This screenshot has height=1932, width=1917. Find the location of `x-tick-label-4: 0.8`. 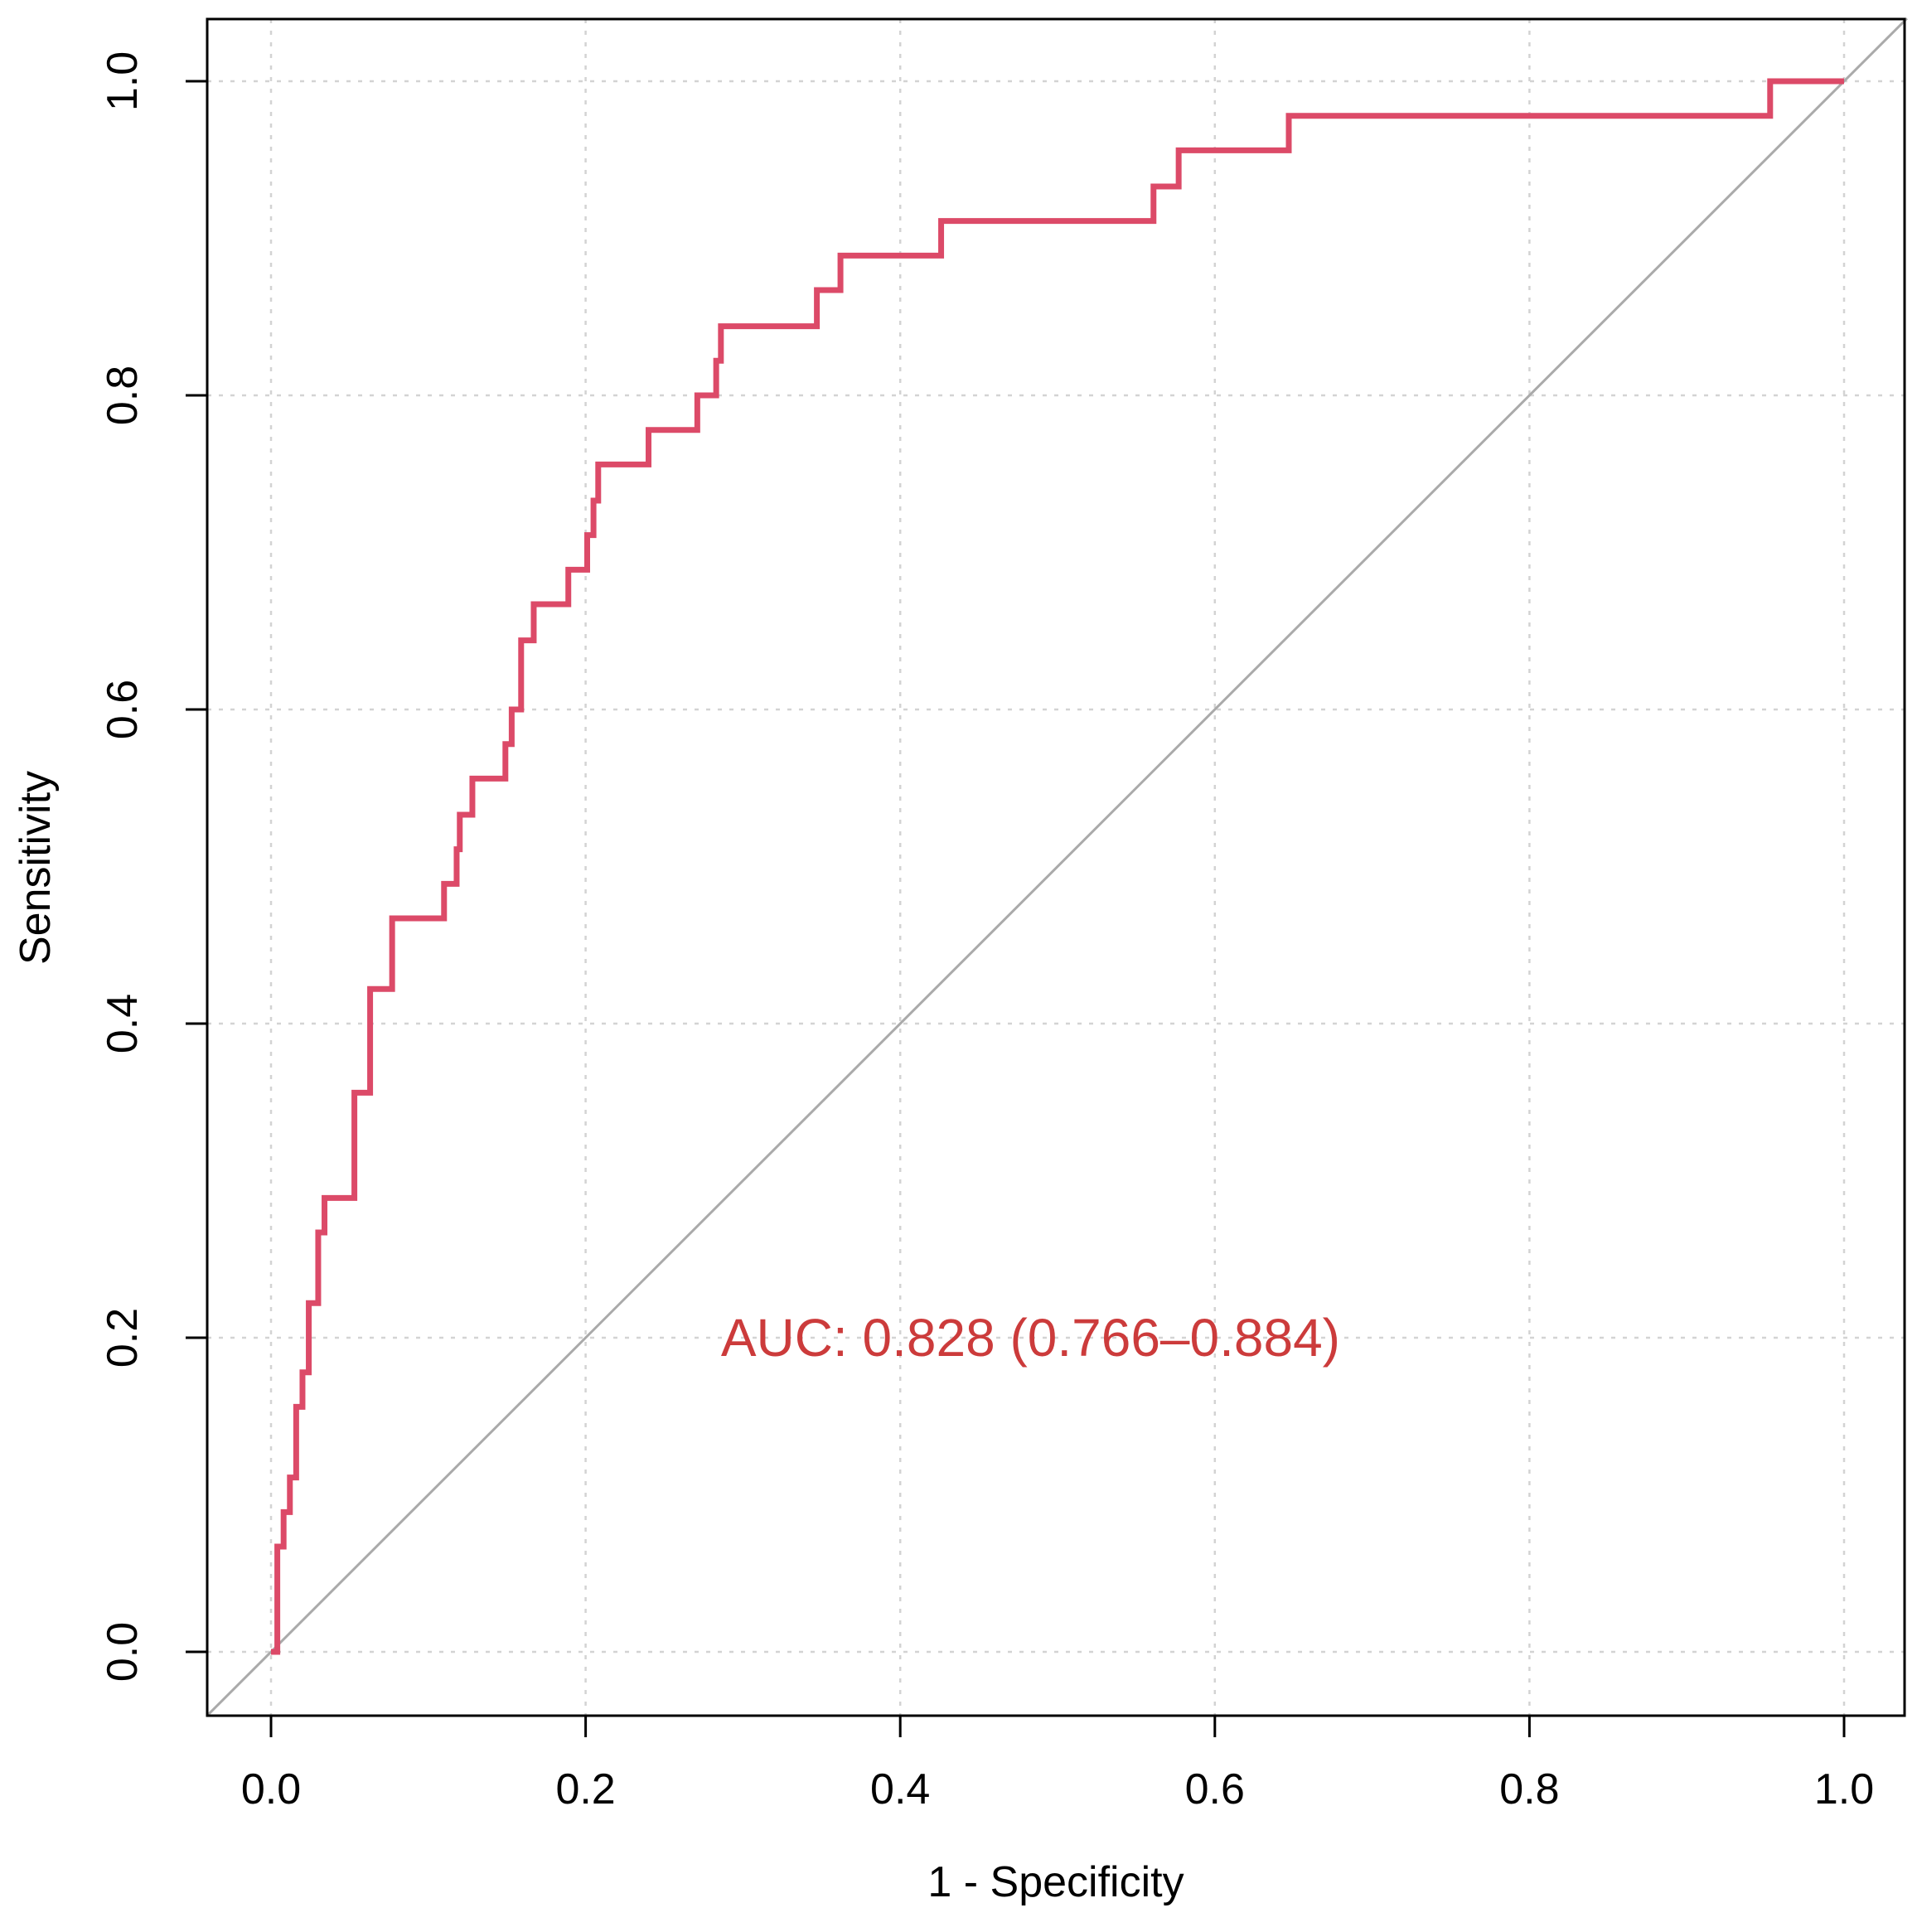

x-tick-label-4: 0.8 is located at coordinates (1529, 1789).